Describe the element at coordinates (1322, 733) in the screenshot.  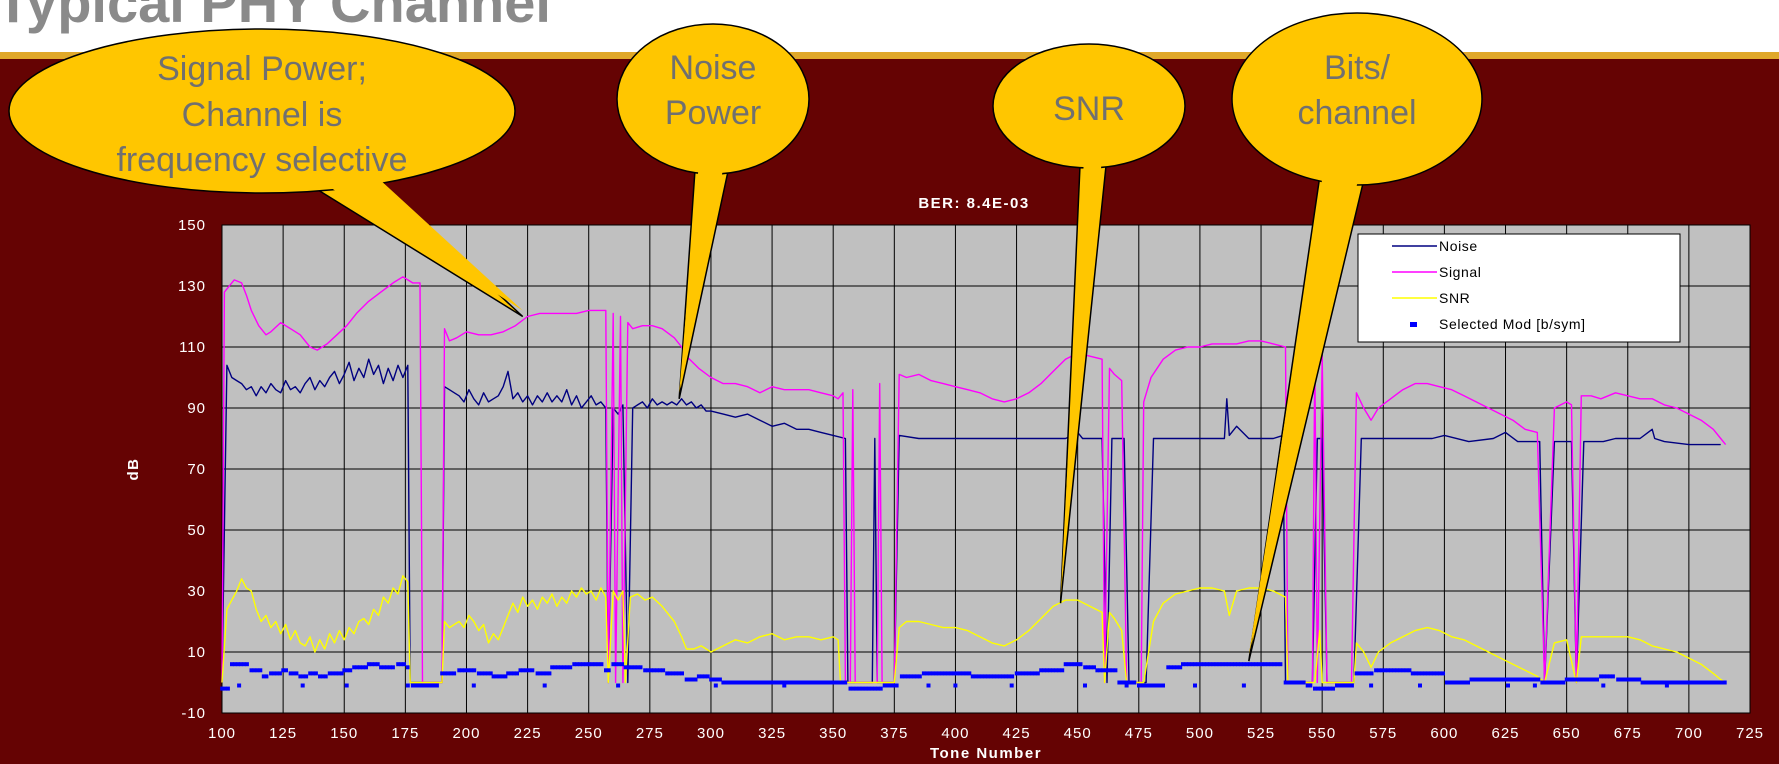
I see `x-tick-label: 550` at that location.